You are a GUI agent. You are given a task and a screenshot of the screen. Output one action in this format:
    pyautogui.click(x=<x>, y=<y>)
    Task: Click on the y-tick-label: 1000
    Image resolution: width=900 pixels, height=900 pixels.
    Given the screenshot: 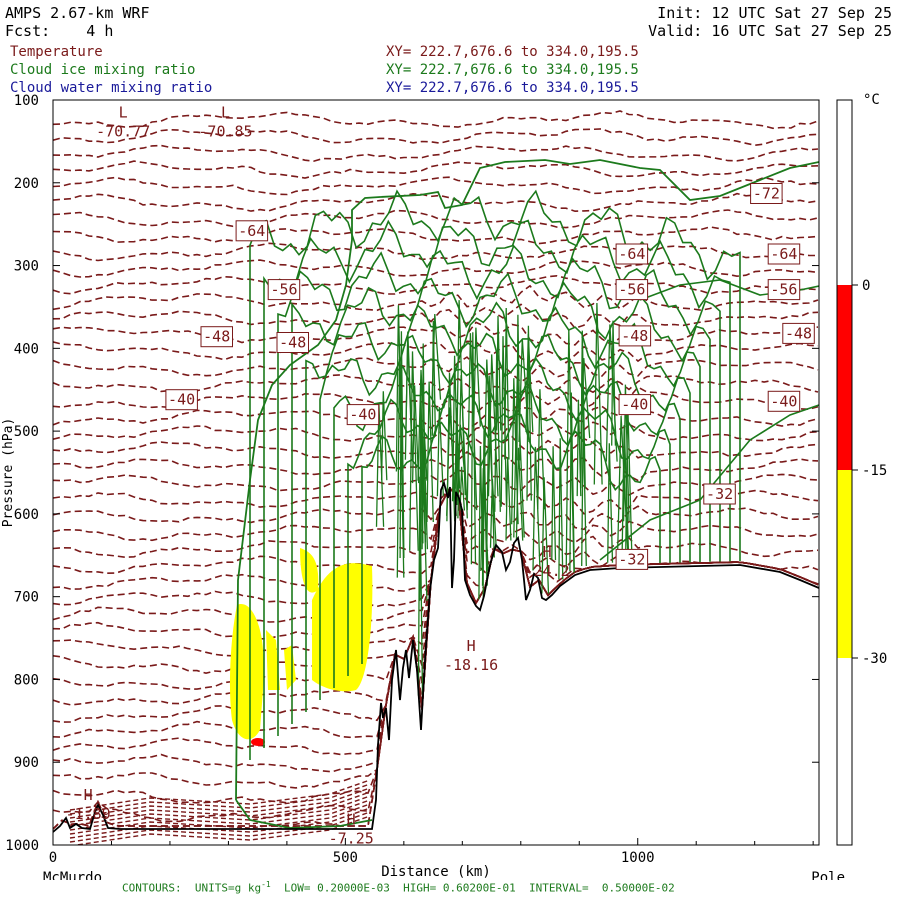 What is the action you would take?
    pyautogui.click(x=22, y=846)
    